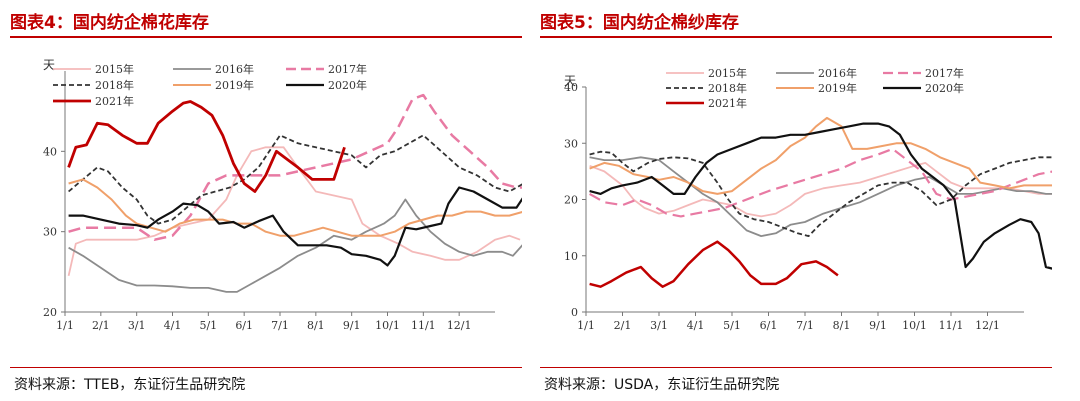  I want to click on series-line-2020年, so click(295, 226).